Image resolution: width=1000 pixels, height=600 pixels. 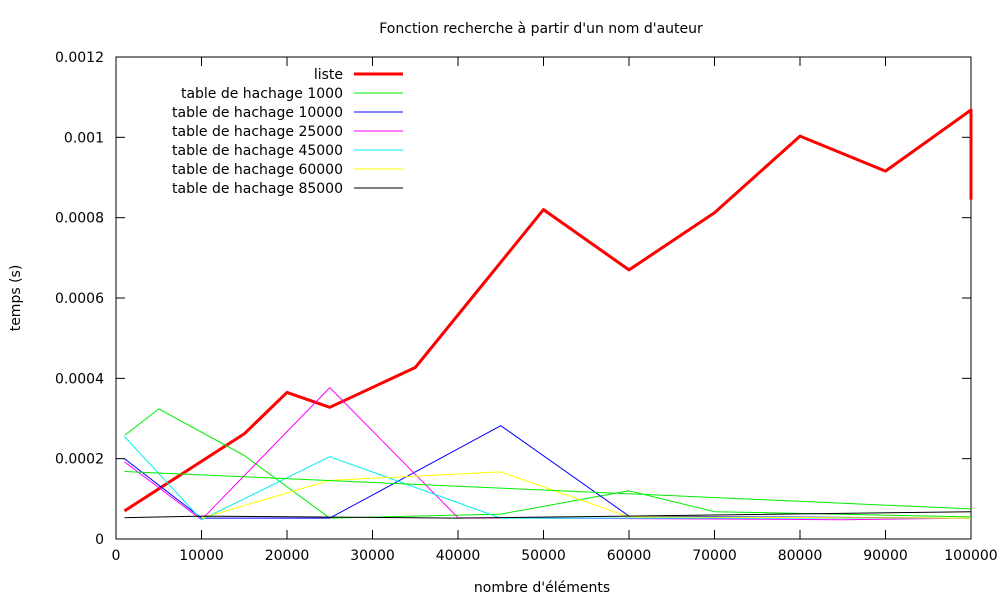 What do you see at coordinates (714, 556) in the screenshot?
I see `x-tick-label: 70000` at bounding box center [714, 556].